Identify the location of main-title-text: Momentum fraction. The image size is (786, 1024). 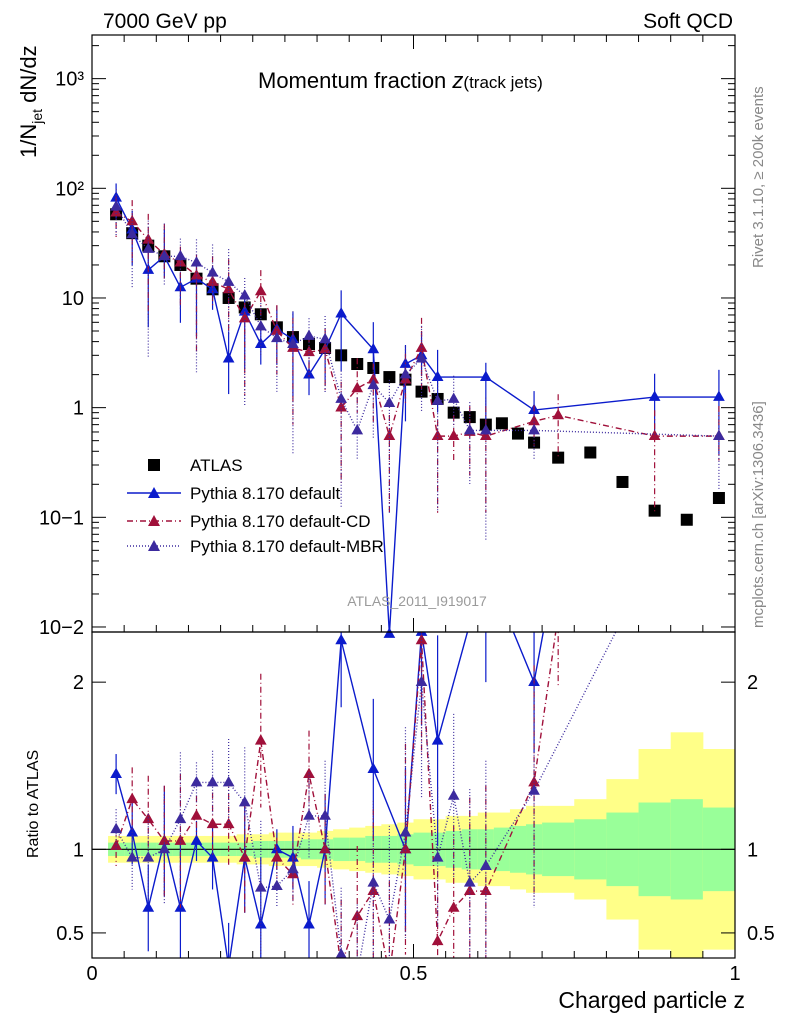
(355, 80).